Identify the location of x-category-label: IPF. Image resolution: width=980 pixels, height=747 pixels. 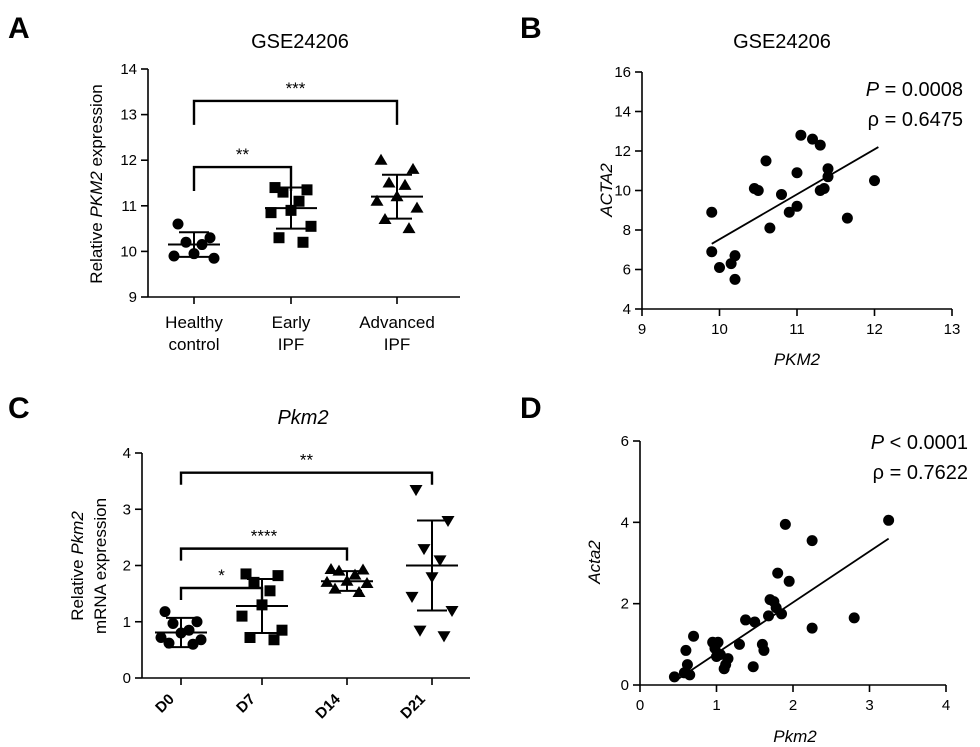
(397, 344).